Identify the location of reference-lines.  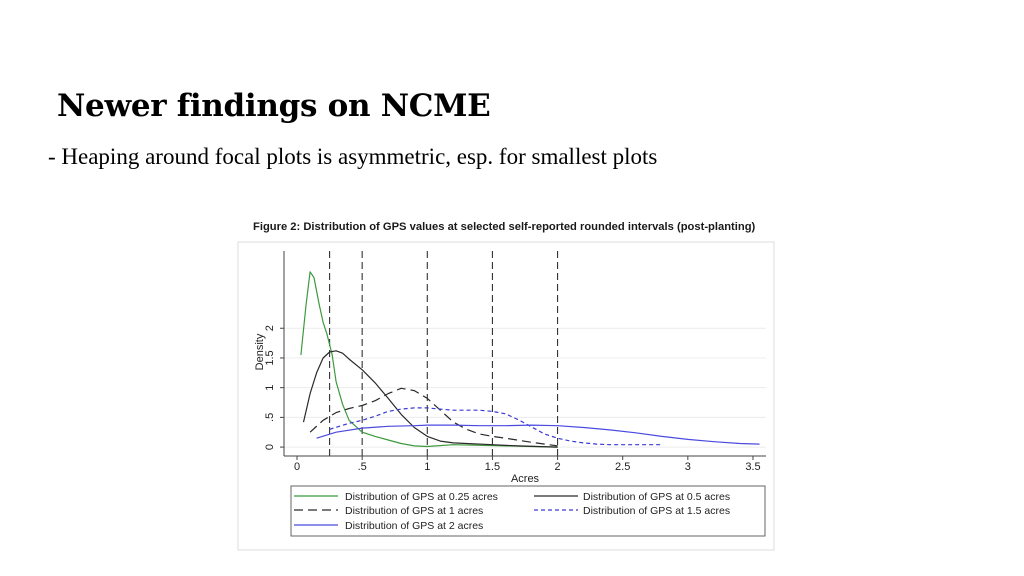
(444, 353).